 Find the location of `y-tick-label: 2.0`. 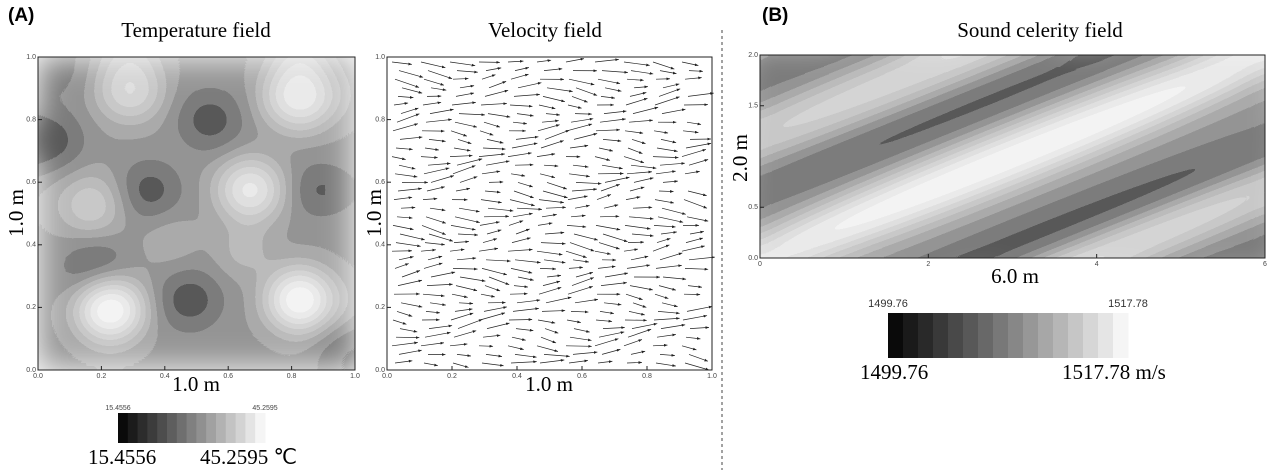

y-tick-label: 2.0 is located at coordinates (753, 55).